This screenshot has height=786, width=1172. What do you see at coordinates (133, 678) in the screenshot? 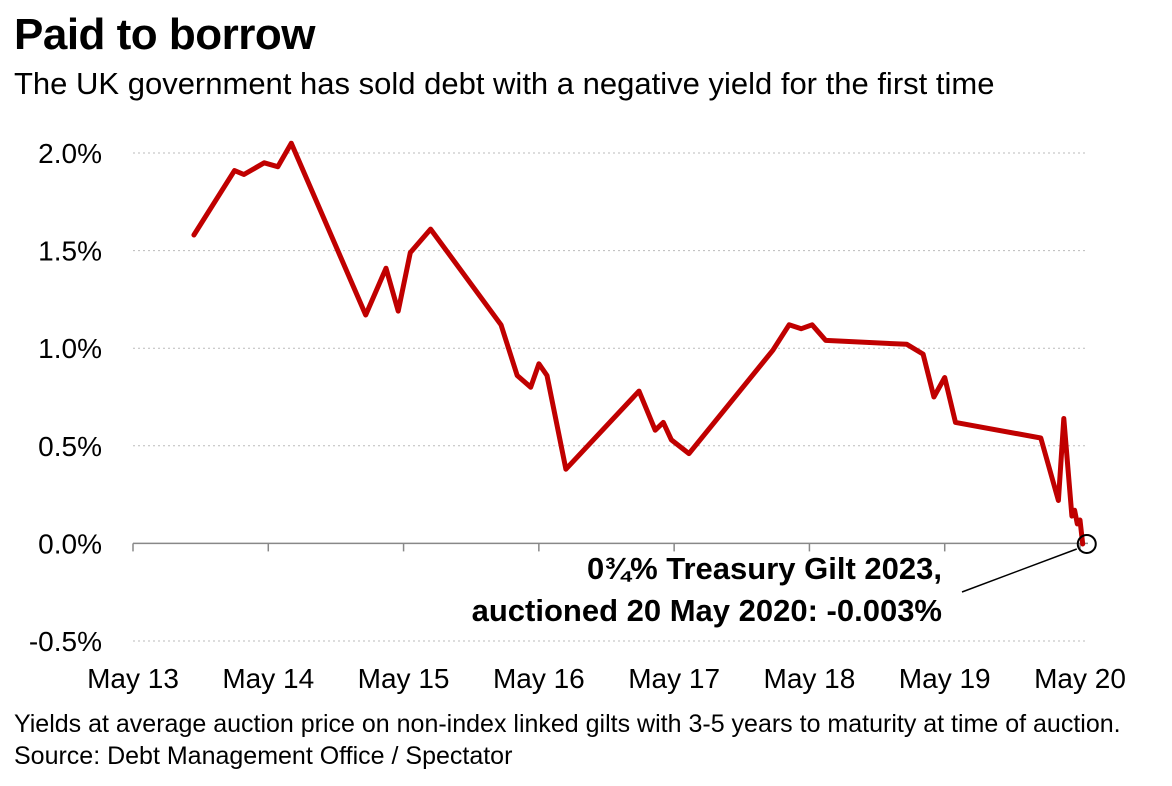
I see `x-tick-label: May 13` at bounding box center [133, 678].